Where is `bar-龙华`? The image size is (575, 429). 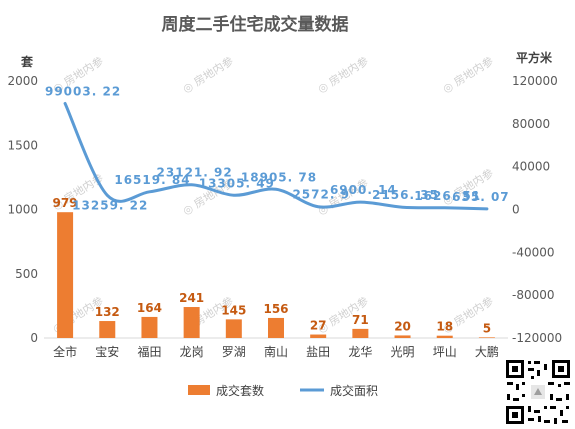 bar-龙华 is located at coordinates (360, 333).